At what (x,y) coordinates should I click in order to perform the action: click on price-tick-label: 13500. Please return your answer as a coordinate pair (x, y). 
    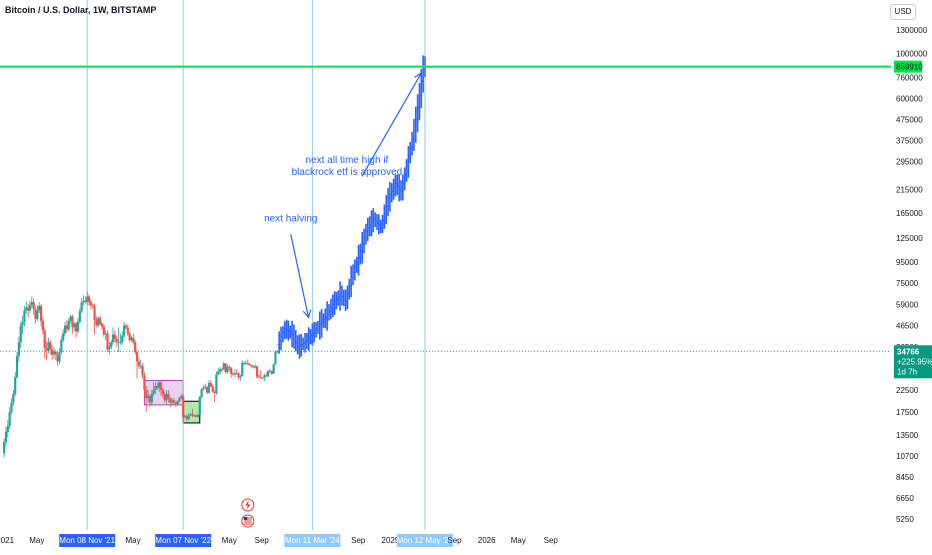
    Looking at the image, I should click on (907, 435).